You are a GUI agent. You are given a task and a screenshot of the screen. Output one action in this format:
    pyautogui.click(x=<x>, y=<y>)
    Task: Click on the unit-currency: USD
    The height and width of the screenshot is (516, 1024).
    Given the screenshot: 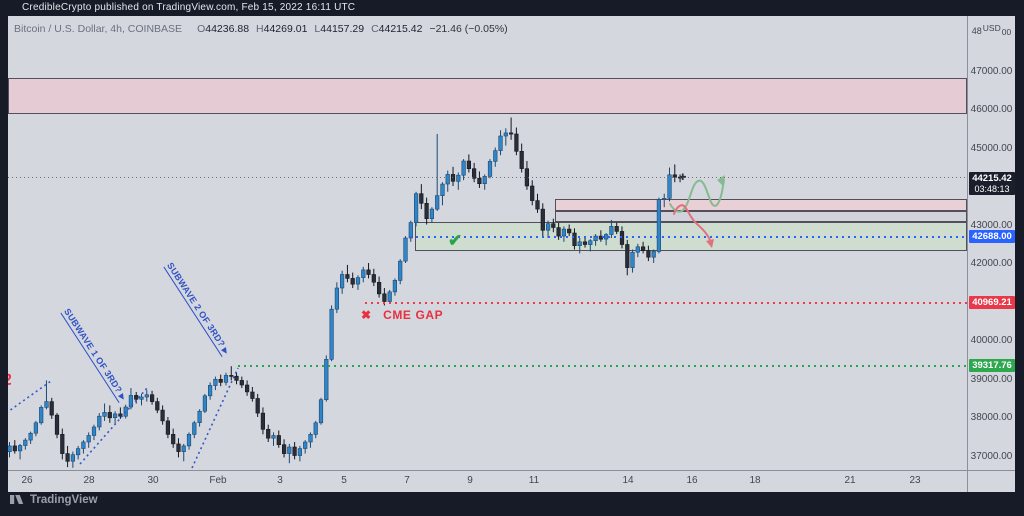 What is the action you would take?
    pyautogui.click(x=991, y=28)
    